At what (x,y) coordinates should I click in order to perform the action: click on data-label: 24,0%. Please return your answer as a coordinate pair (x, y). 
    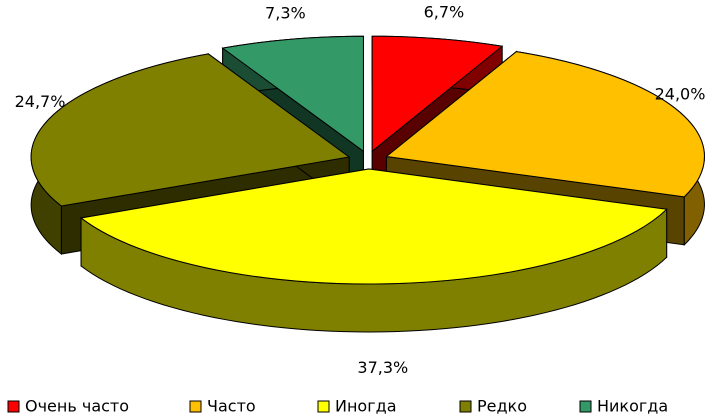
    Looking at the image, I should click on (680, 93).